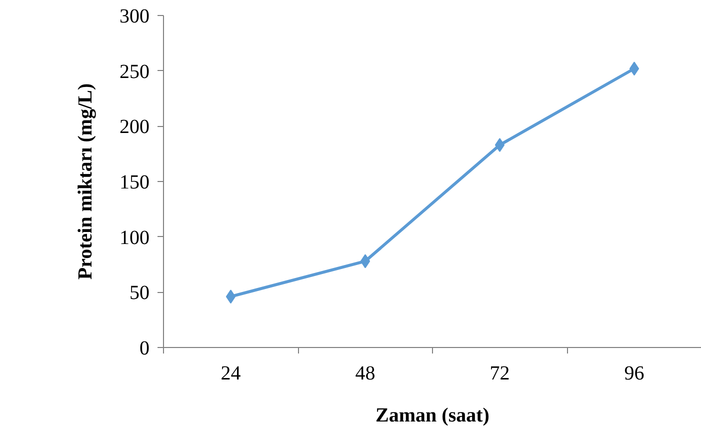 The width and height of the screenshot is (701, 441). Describe the element at coordinates (135, 237) in the screenshot. I see `y-tick-label: 100` at that location.